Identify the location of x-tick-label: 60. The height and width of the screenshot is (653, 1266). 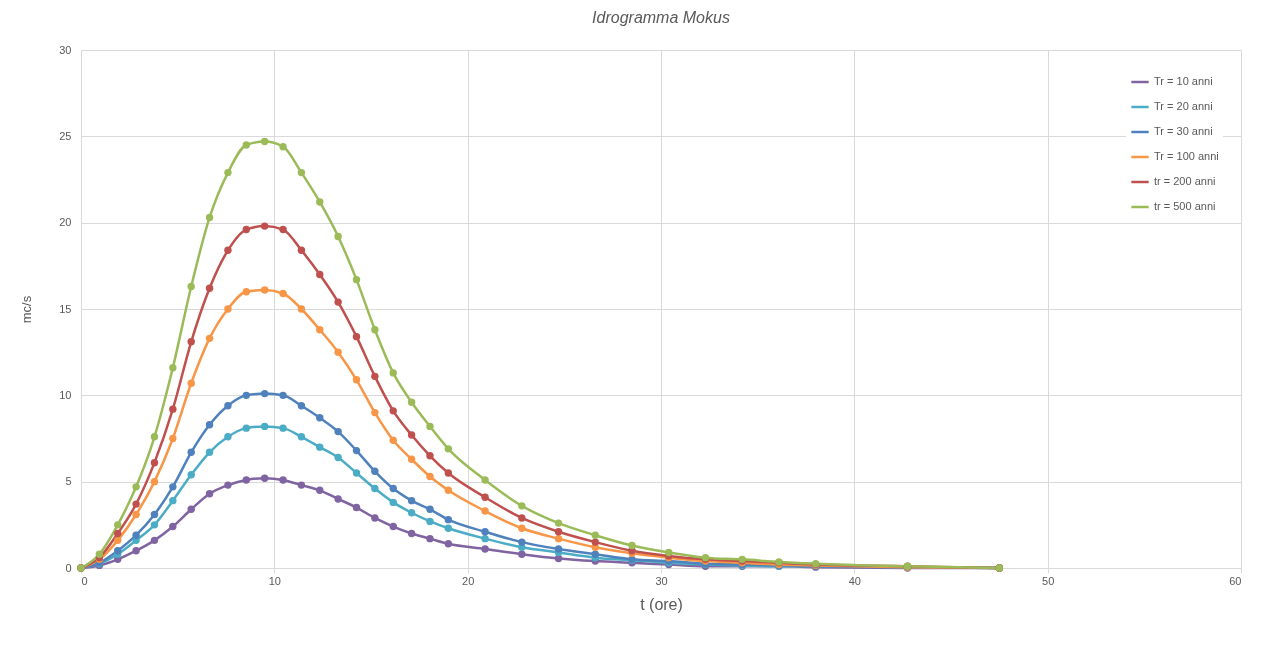
(1235, 580).